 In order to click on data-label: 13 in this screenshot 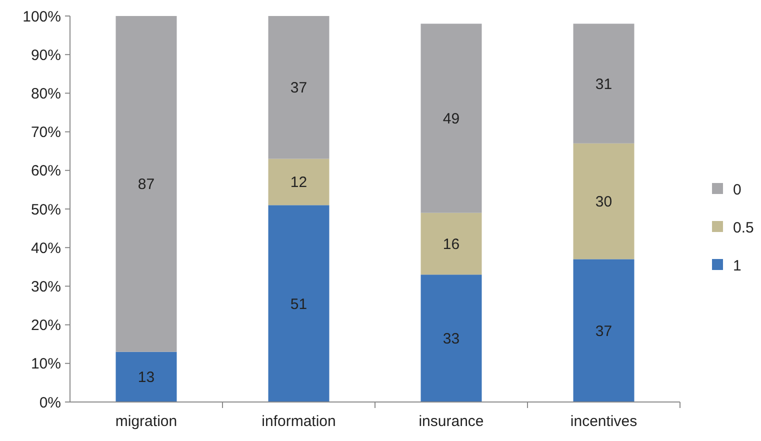, I will do `click(146, 377)`.